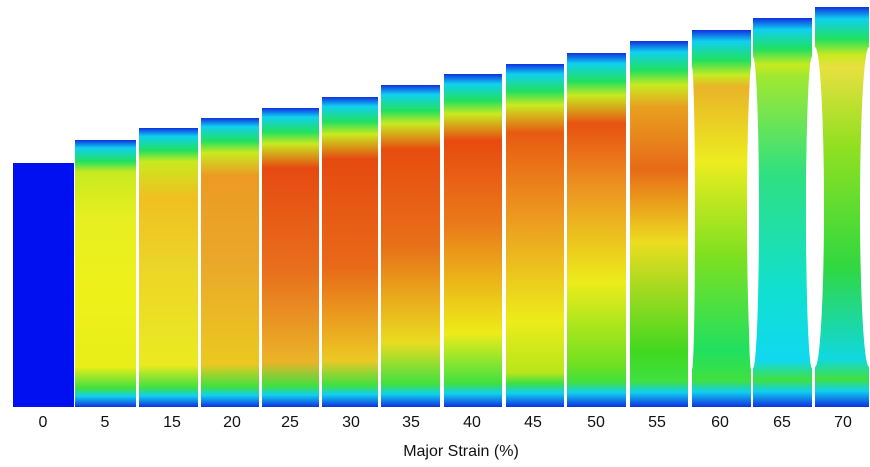  Describe the element at coordinates (351, 422) in the screenshot. I see `strain-label: 30` at that location.